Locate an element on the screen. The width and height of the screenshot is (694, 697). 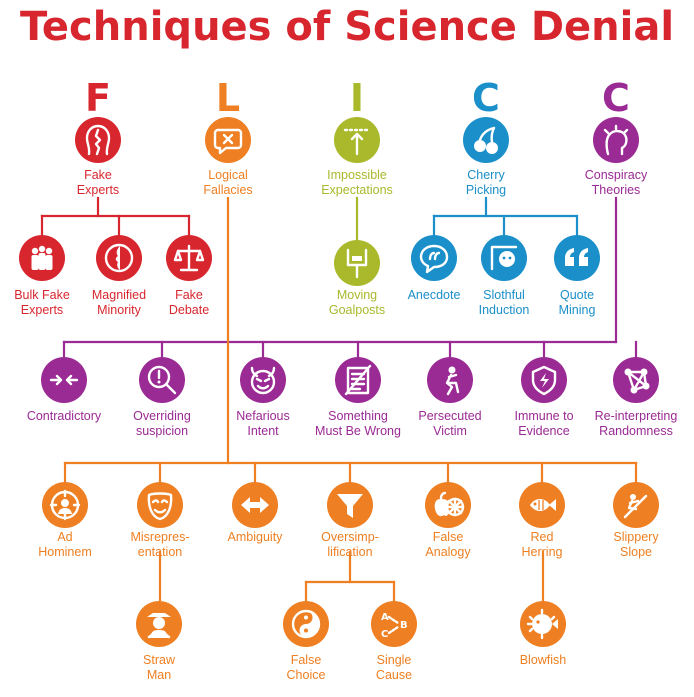
letter-c-conspiracy: C is located at coordinates (616, 98).